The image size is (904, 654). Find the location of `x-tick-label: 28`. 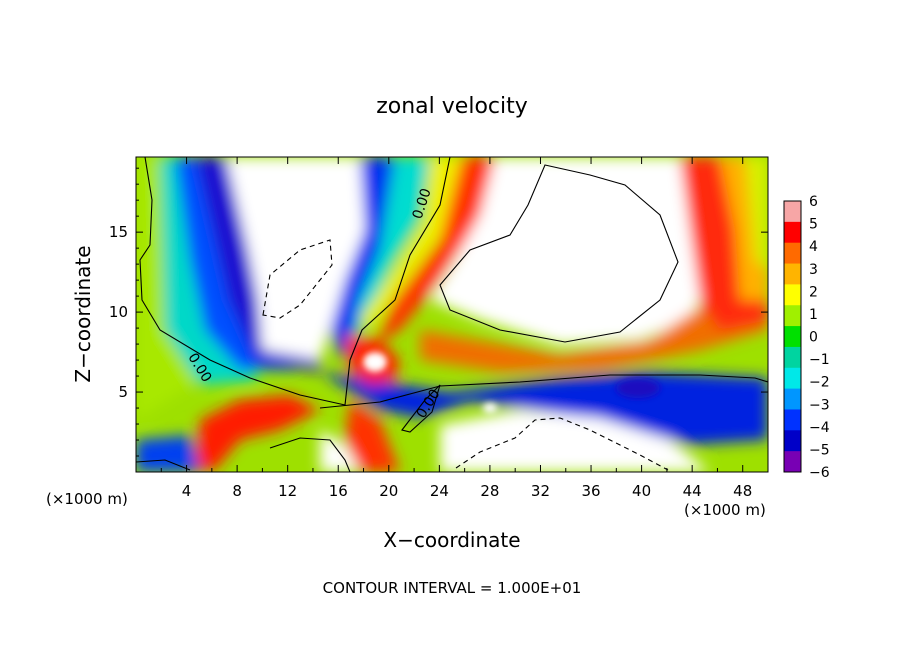

x-tick-label: 28 is located at coordinates (489, 491).